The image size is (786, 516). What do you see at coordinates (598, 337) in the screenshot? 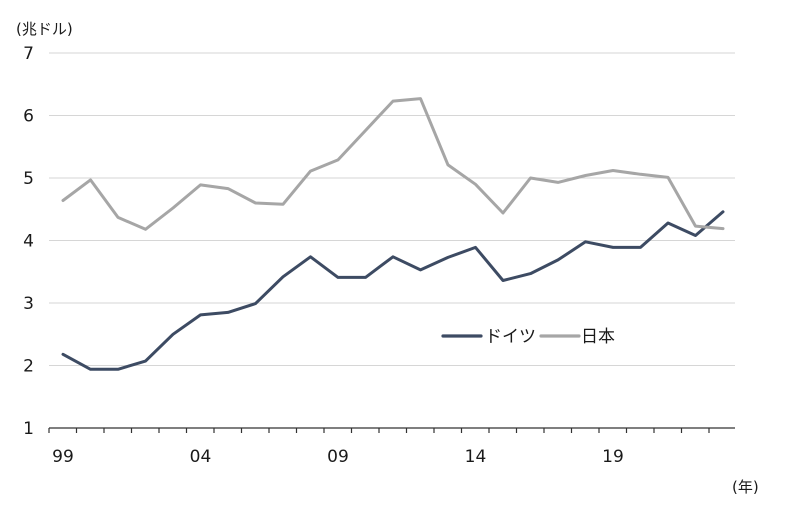
I see `legend-label-japan: 日本` at bounding box center [598, 337].